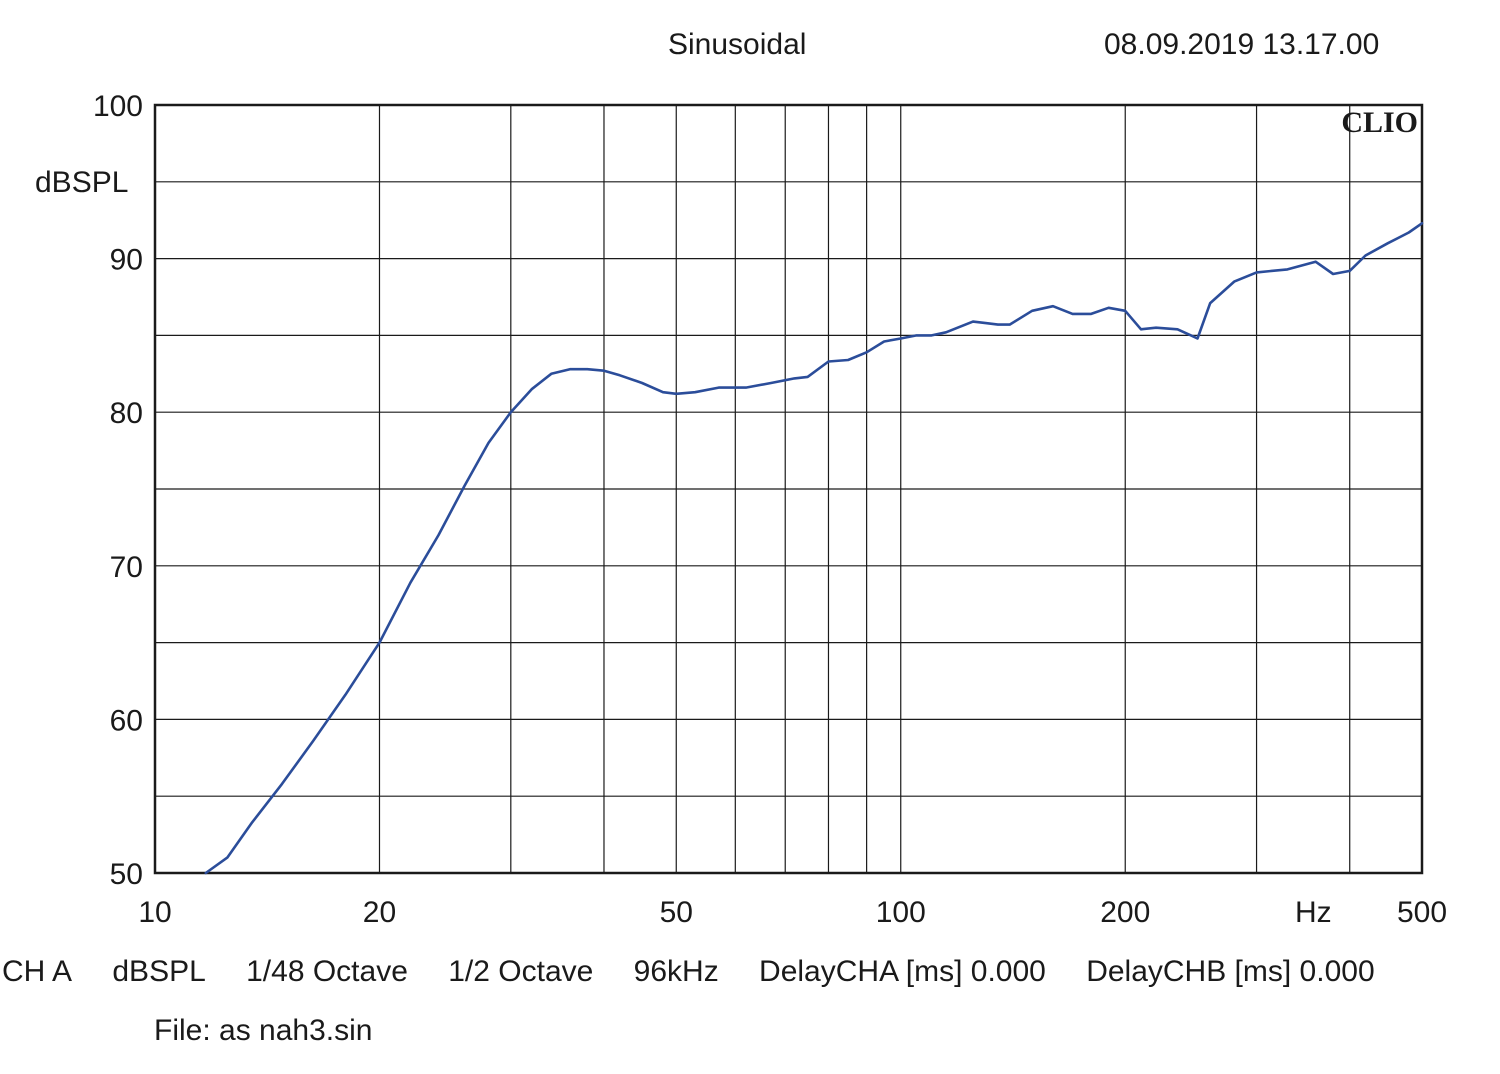 This screenshot has width=1500, height=1074. I want to click on x-tick-labels: 10 20 50 100 200 500, so click(792, 912).